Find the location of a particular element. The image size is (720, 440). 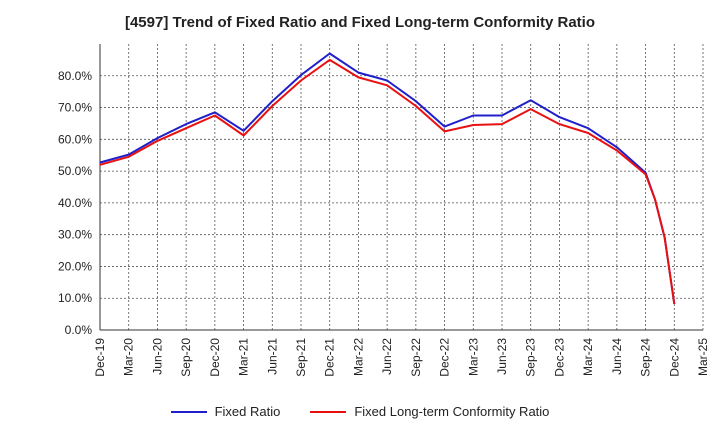

legend-swatch-conformity-ratio is located at coordinates (328, 411).